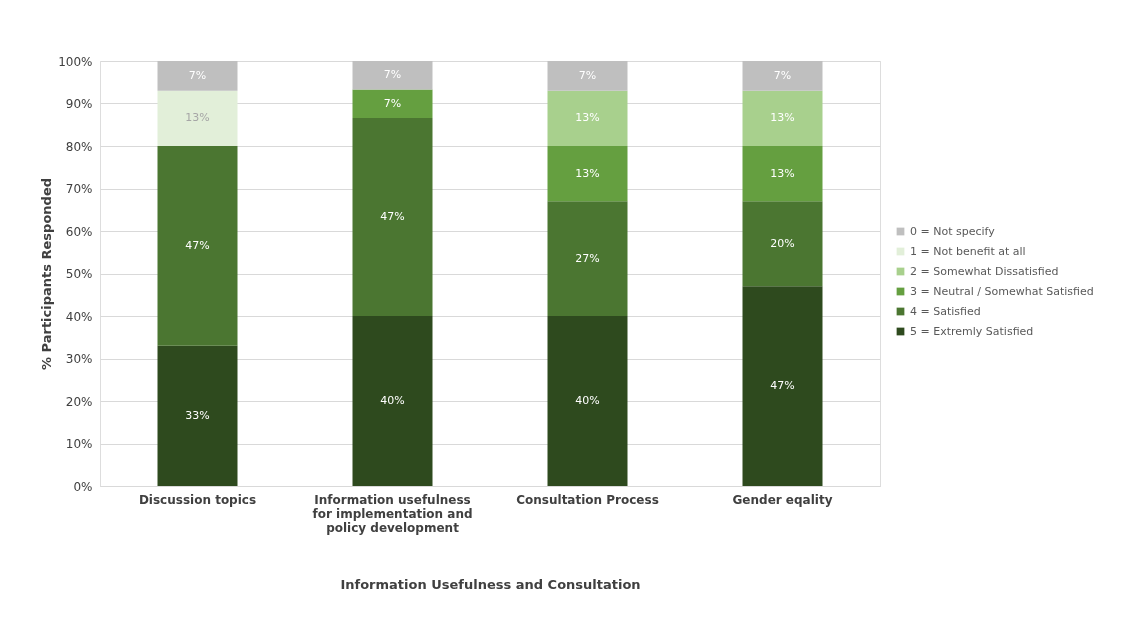 The image size is (1147, 632). Describe the element at coordinates (968, 251) in the screenshot. I see `legend-label: 1 = Not benefit at all` at that location.